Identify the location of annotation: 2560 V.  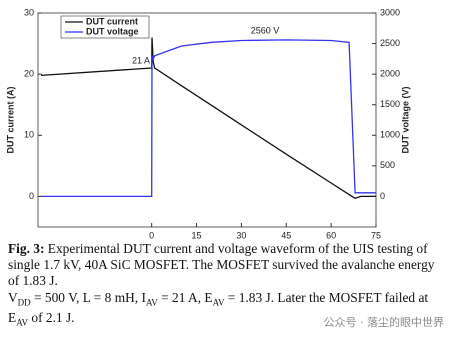
(265, 30).